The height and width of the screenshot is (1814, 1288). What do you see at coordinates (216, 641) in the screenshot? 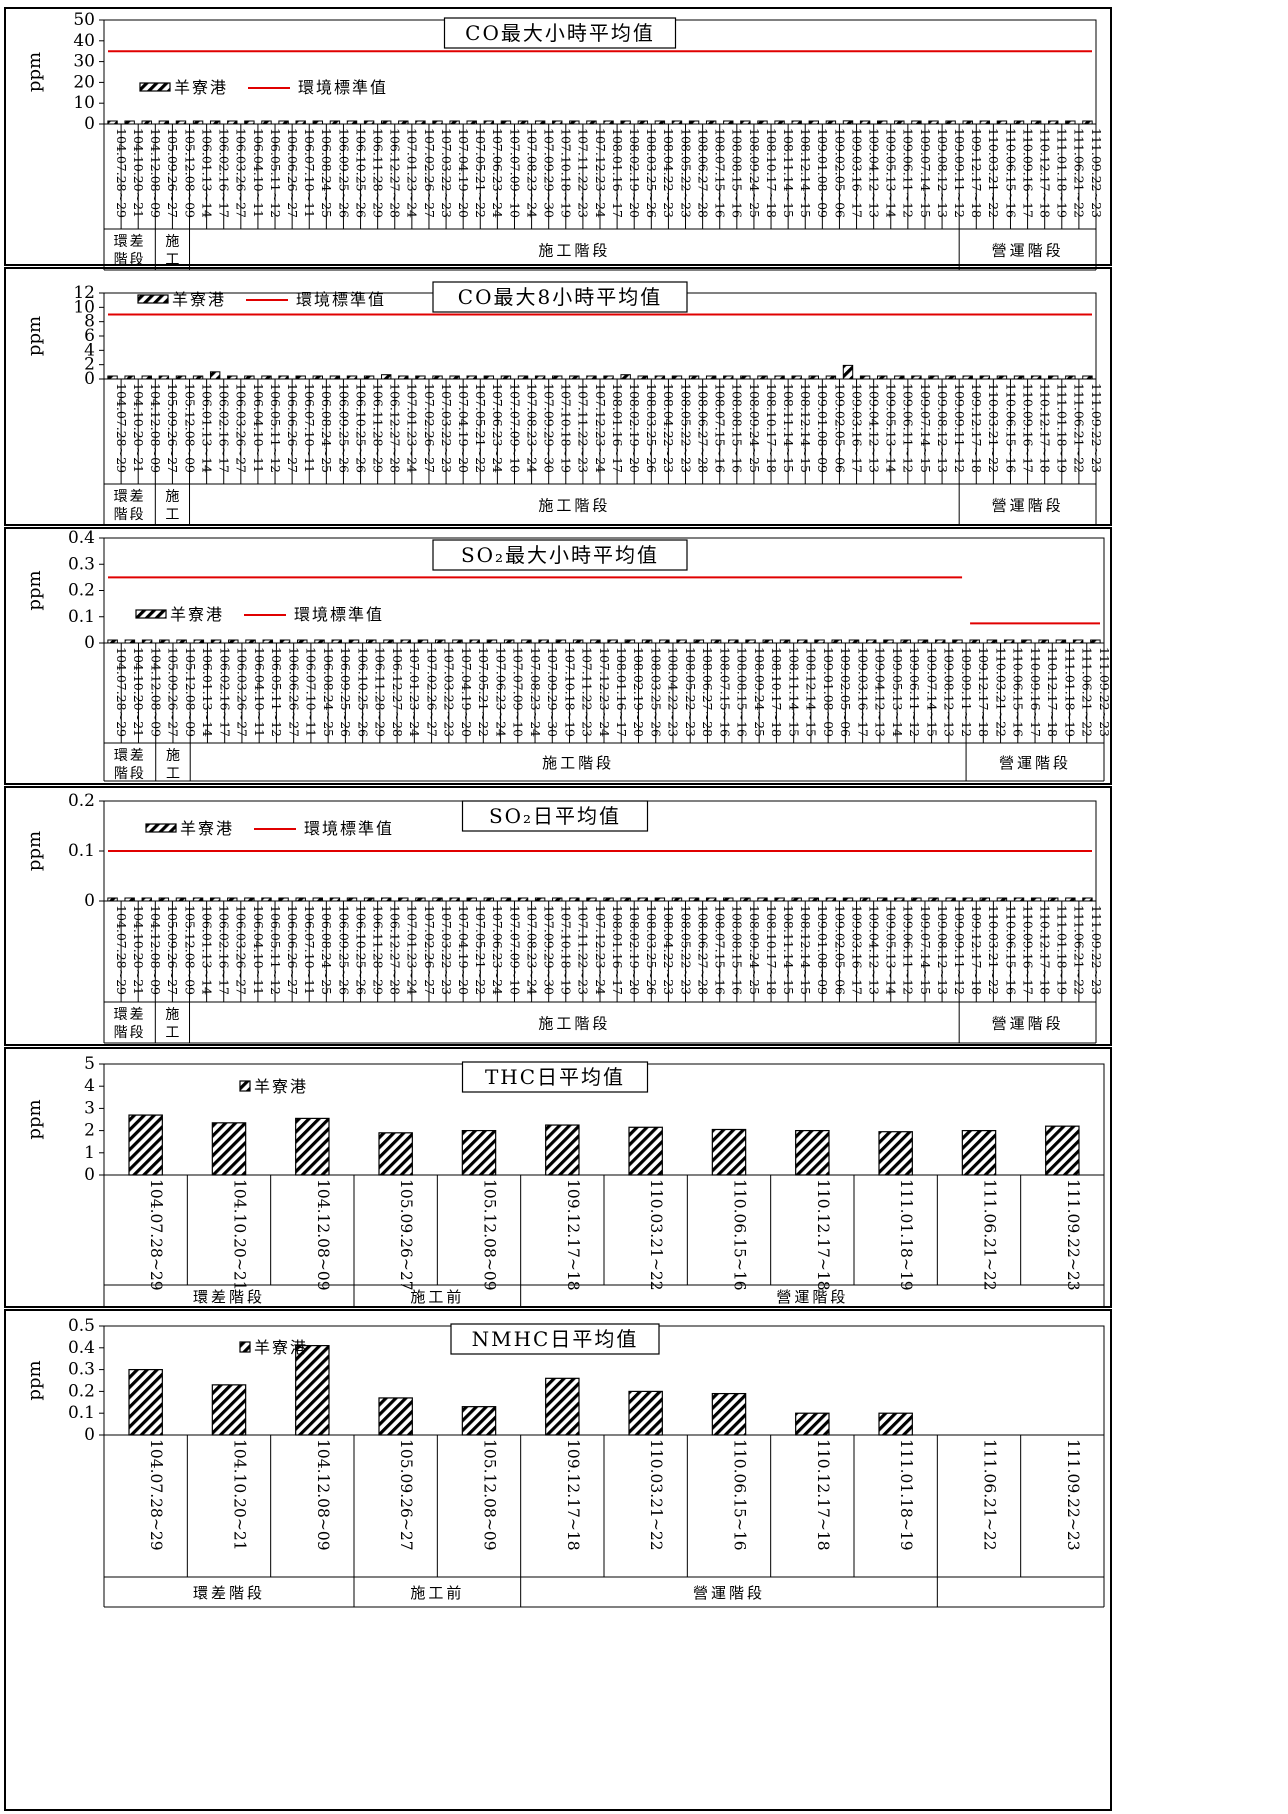
I see `bar-106.02.16~17` at bounding box center [216, 641].